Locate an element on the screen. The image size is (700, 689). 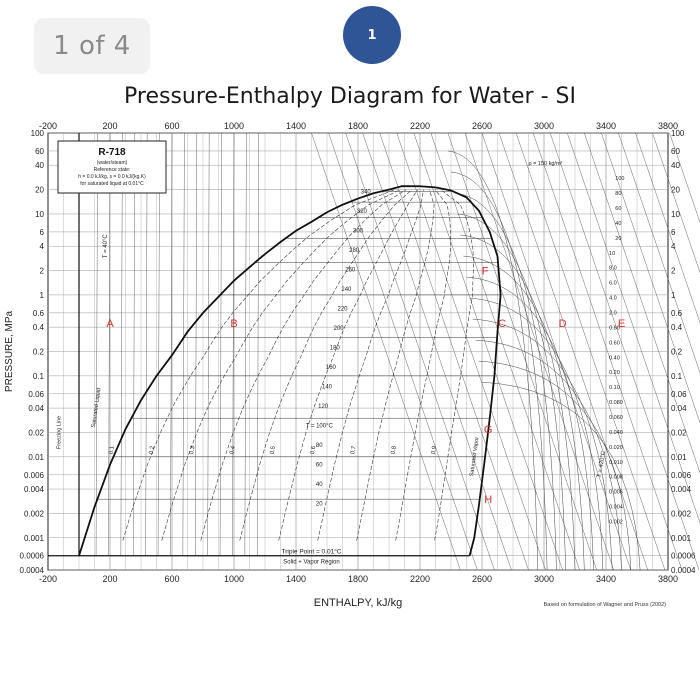
y-tick-label-left: 0.002 is located at coordinates (34, 513).